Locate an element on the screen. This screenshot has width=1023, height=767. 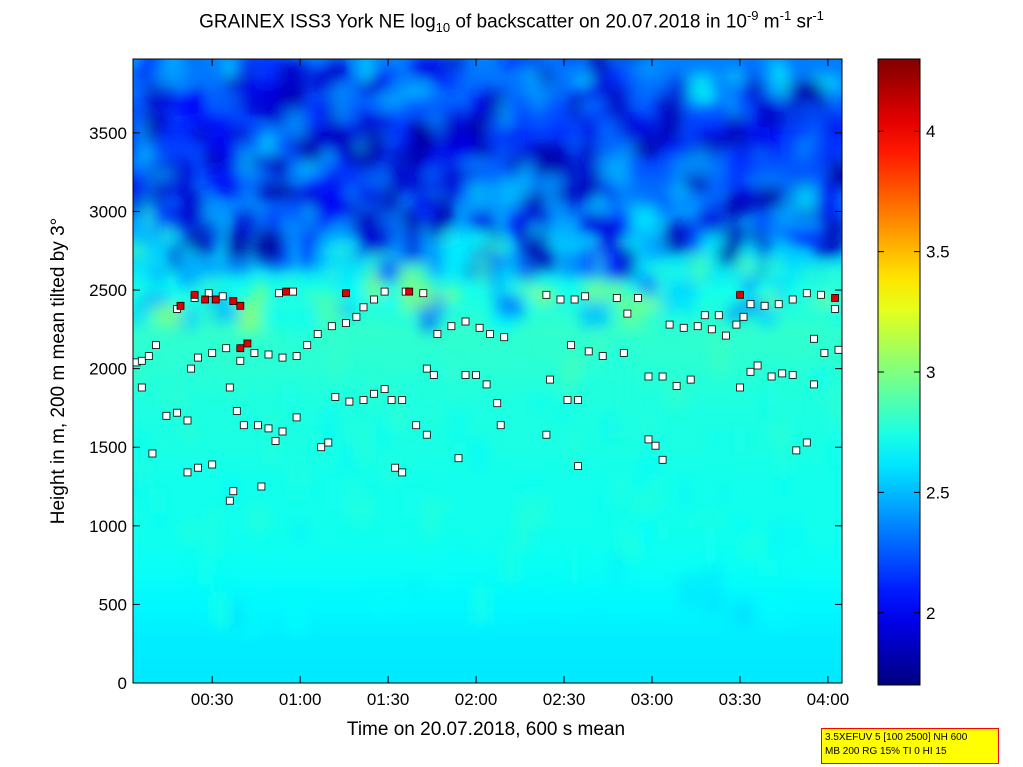
info-line-1: 3.5XEFUV 5 [100 2500] NH 600 is located at coordinates (896, 737).